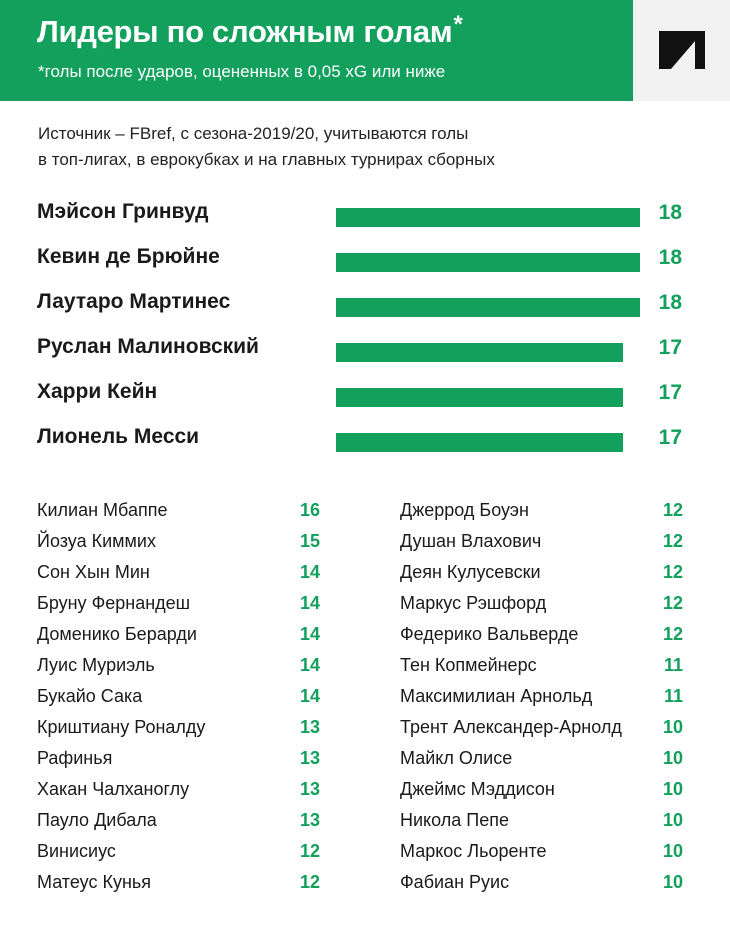  I want to click on bar-row: Лионель Месси 17, so click(365, 437).